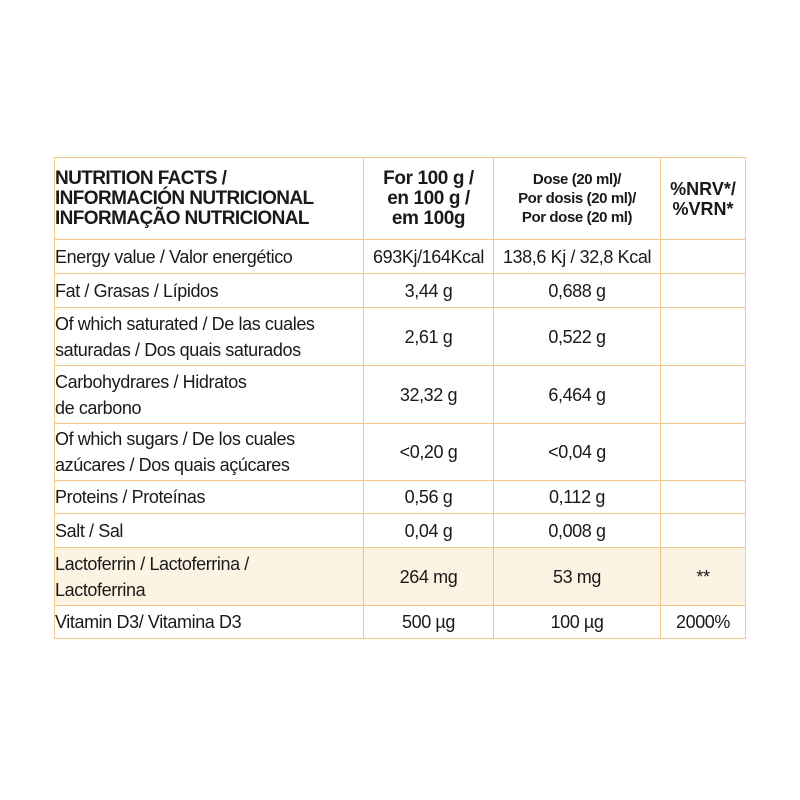  What do you see at coordinates (577, 336) in the screenshot?
I see `value-per-dose: 0,522 g` at bounding box center [577, 336].